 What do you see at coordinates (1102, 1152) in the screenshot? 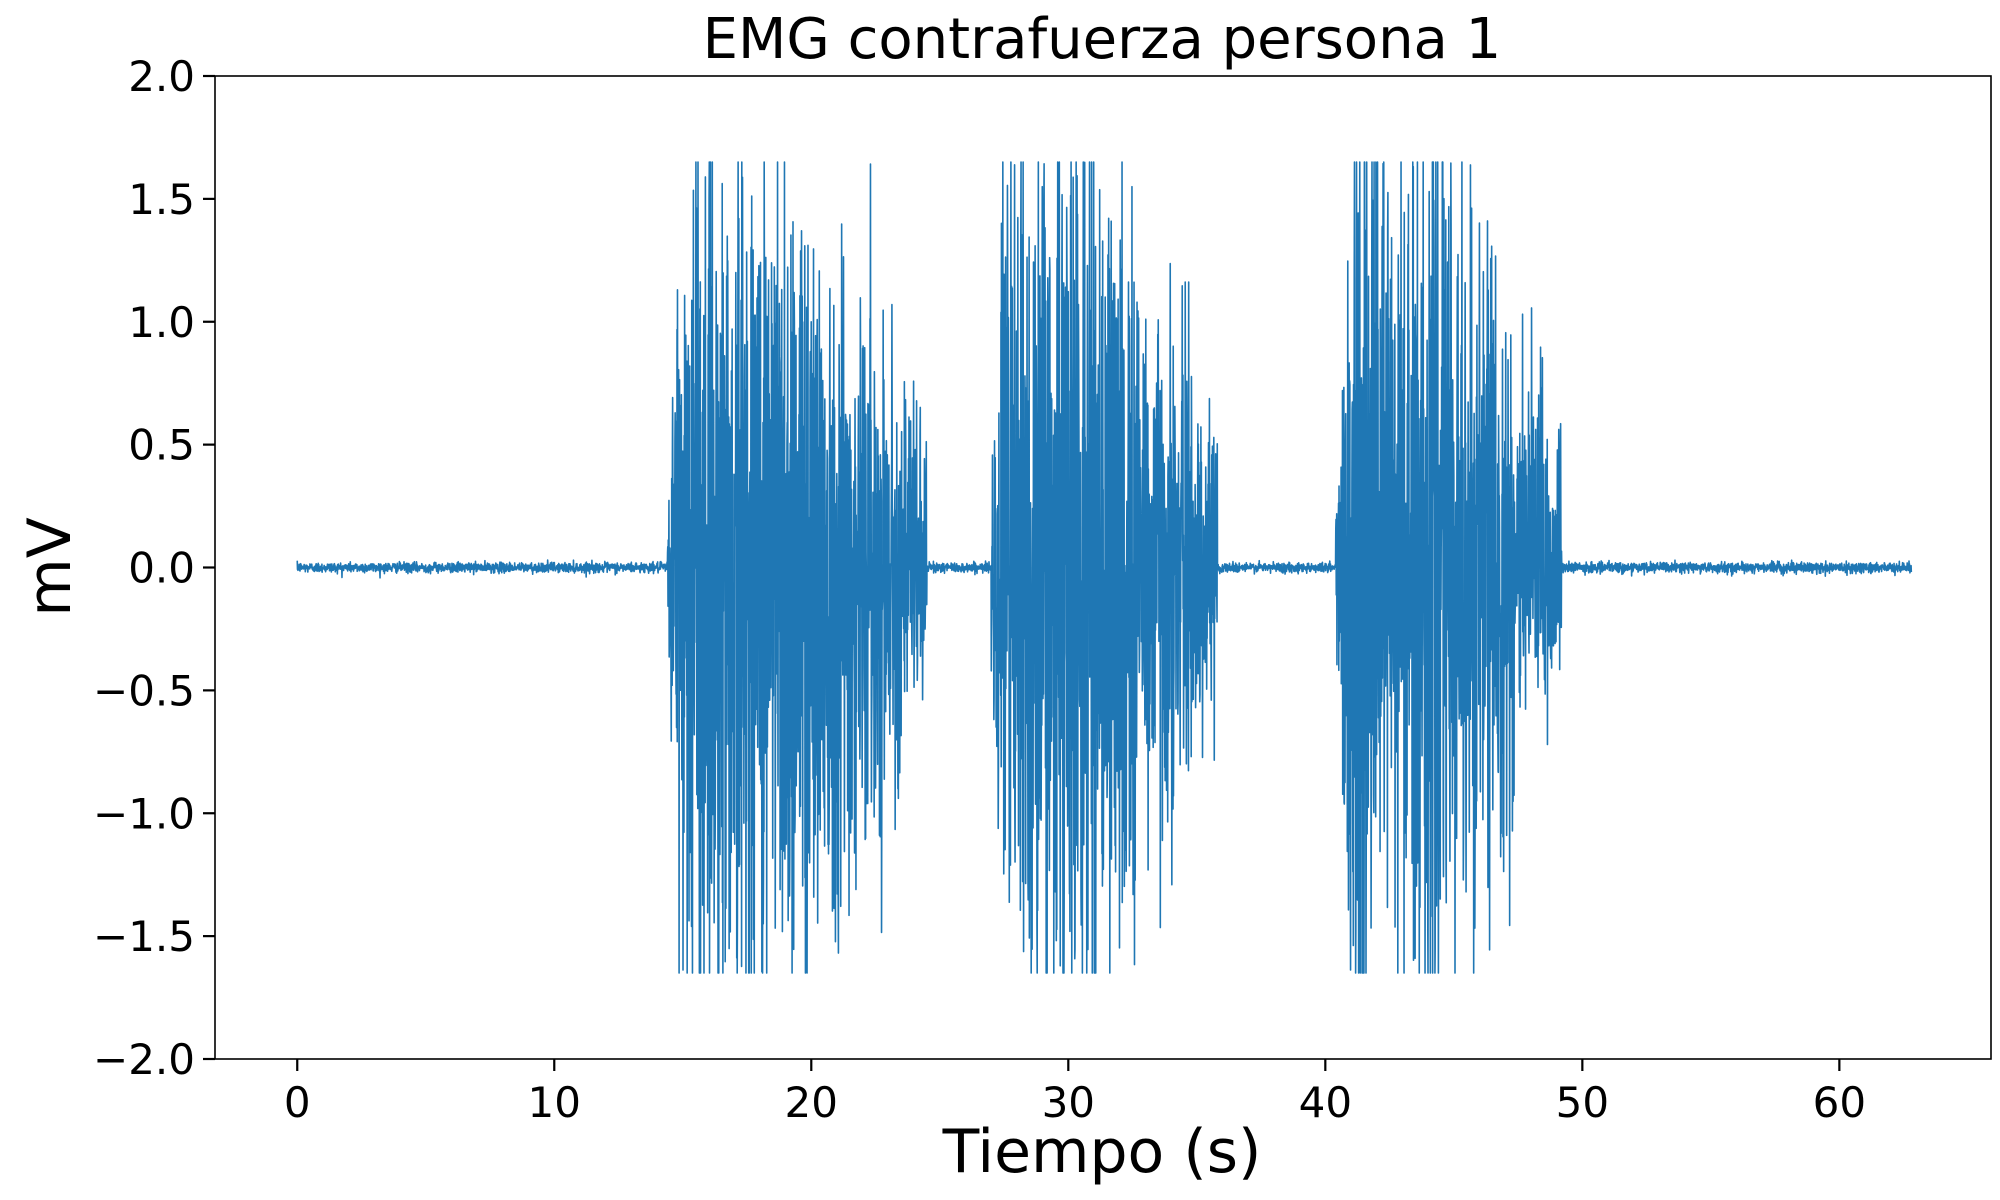
I see `x-axis-label: Tiempo (s)` at bounding box center [1102, 1152].